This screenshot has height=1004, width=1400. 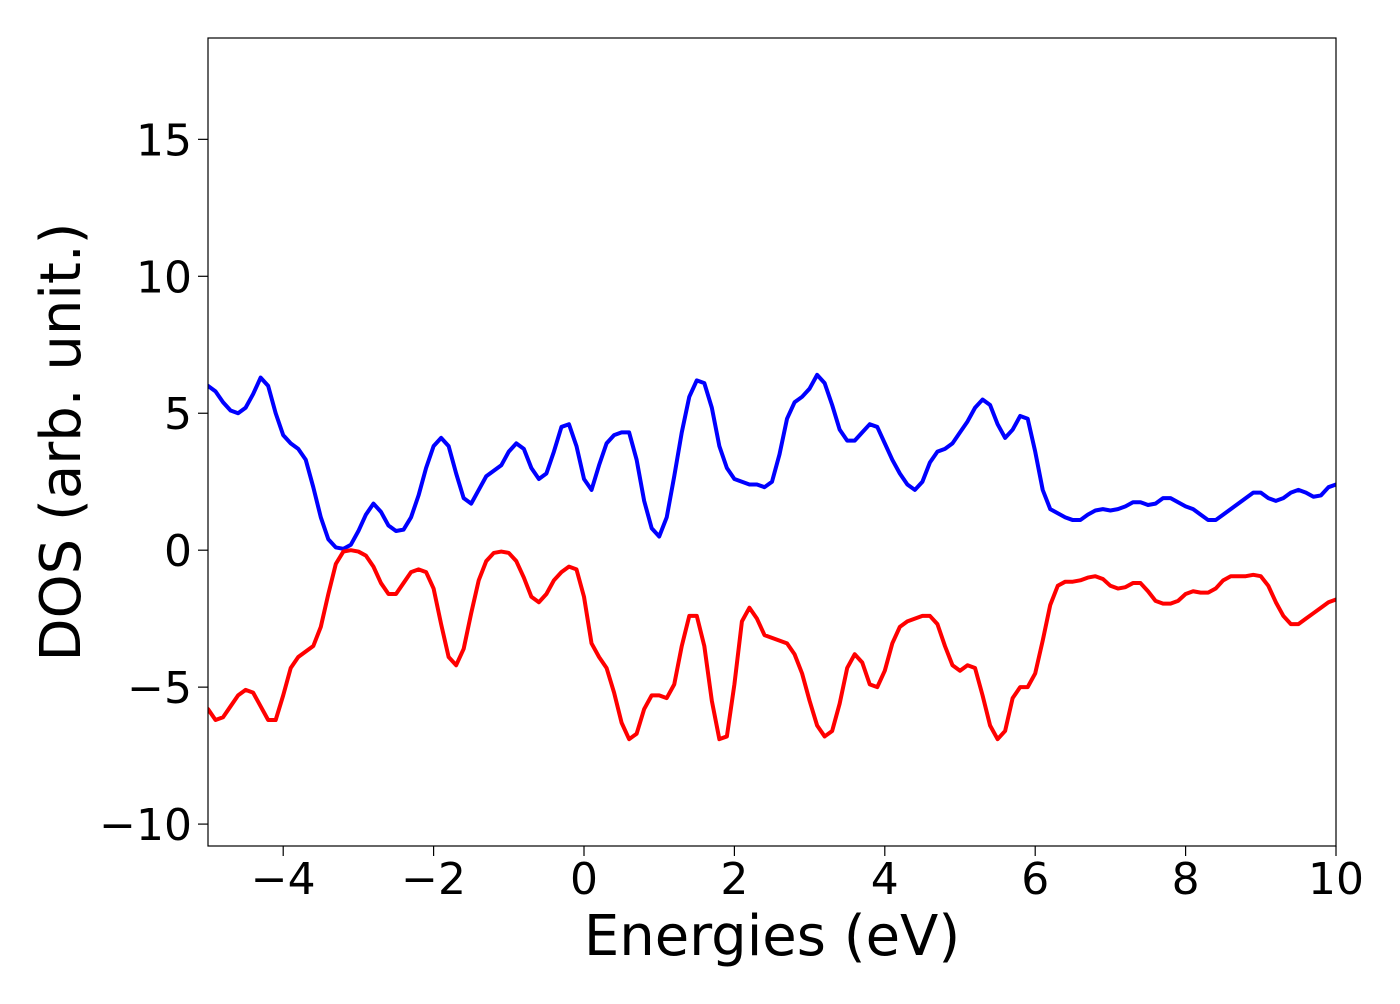 What do you see at coordinates (433, 879) in the screenshot?
I see `x-tick-label: −2` at bounding box center [433, 879].